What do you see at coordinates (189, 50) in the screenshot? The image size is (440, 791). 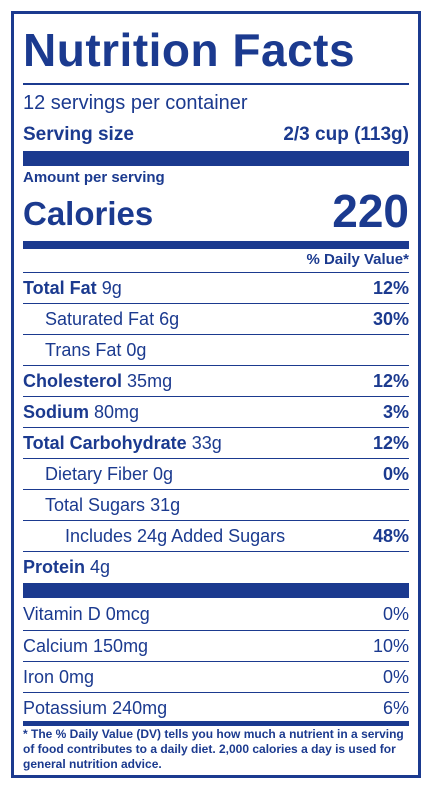 I see `label-title: Nutrition Facts` at bounding box center [189, 50].